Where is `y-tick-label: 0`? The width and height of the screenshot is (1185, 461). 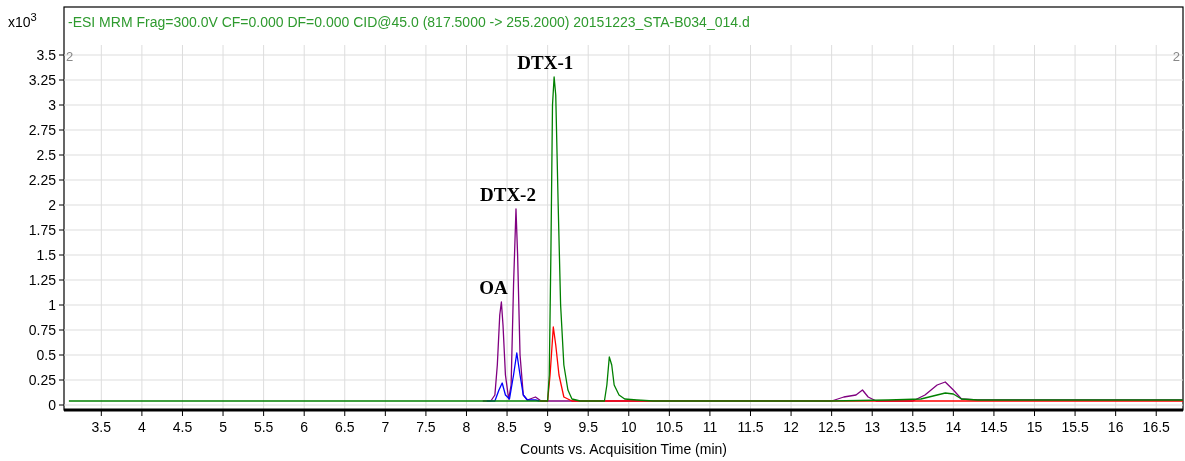 y-tick-label: 0 is located at coordinates (52, 405).